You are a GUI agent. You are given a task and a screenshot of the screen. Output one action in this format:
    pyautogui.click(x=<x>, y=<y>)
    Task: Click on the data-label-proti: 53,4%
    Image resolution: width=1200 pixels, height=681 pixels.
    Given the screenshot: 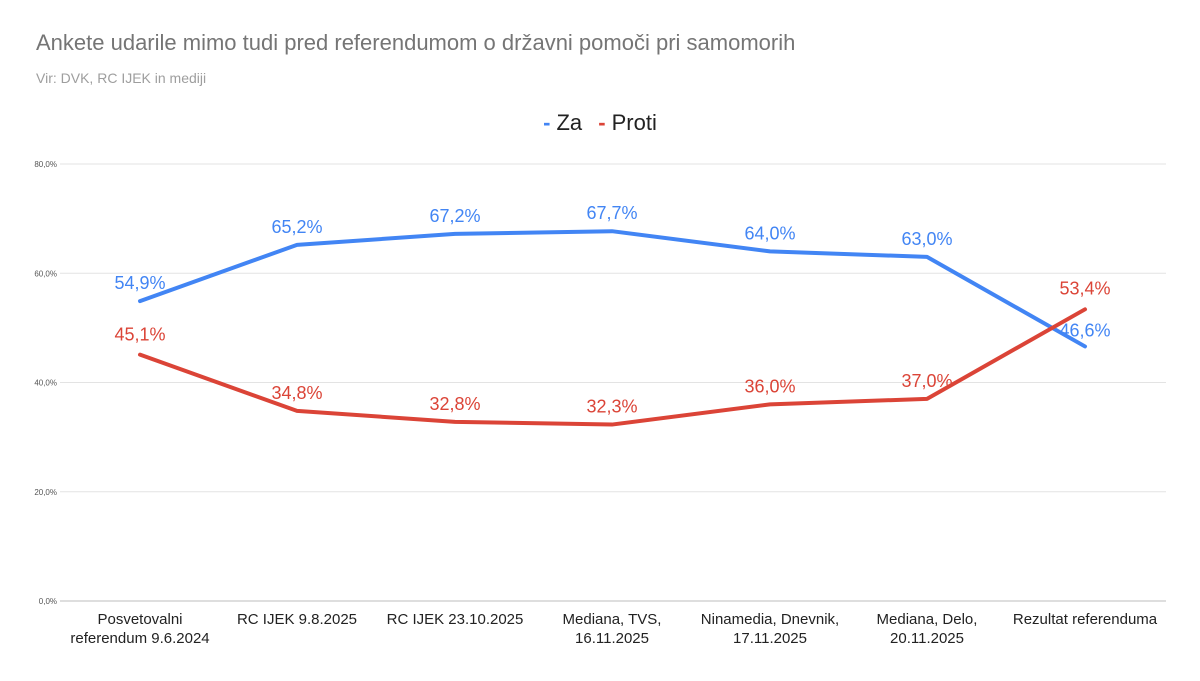 What is the action you would take?
    pyautogui.click(x=1084, y=288)
    